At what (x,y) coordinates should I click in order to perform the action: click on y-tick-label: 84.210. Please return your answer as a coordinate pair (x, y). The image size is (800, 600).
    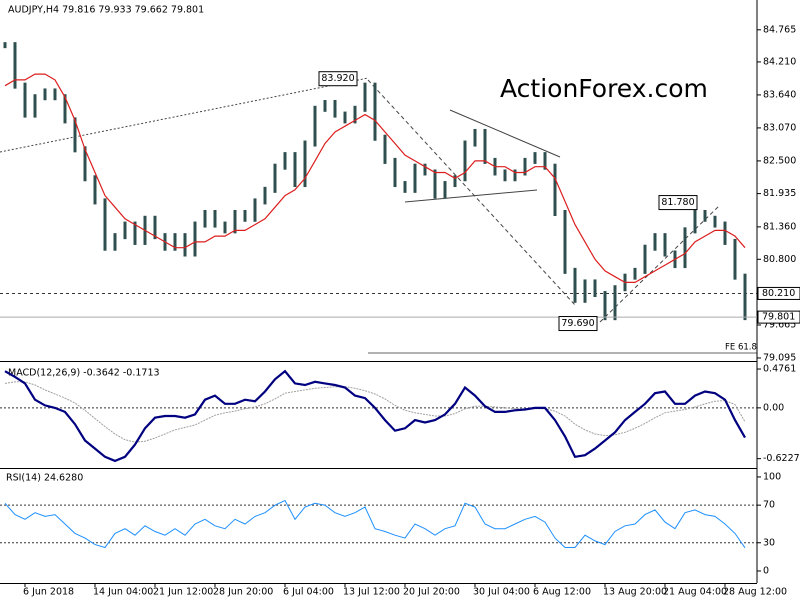
    Looking at the image, I should click on (779, 61).